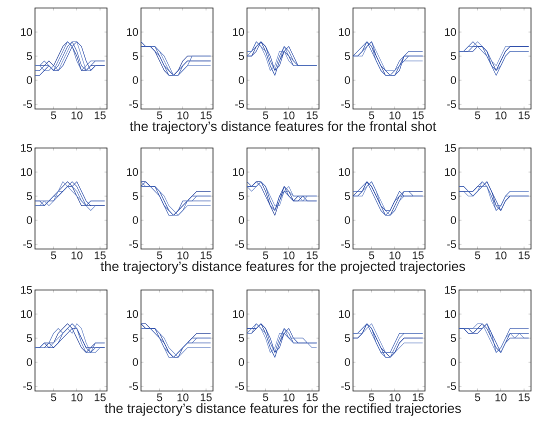 This screenshot has height=430, width=534. I want to click on x-axis-title: the trajectory’s distance features for the rectified trajectories, so click(282, 409).